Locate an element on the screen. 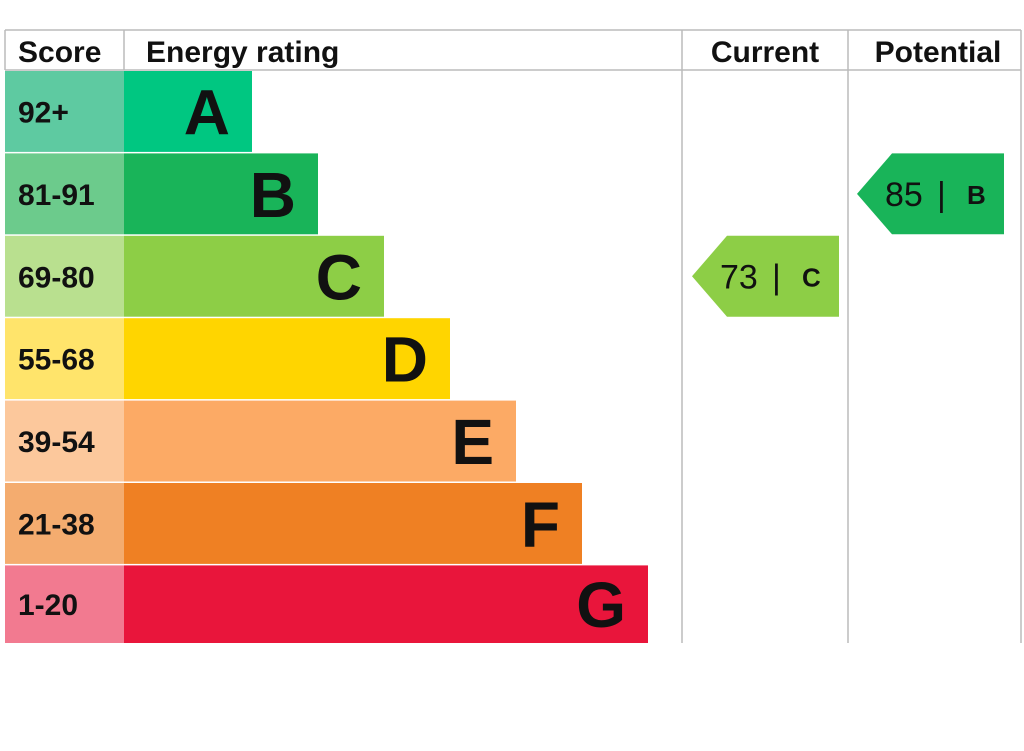  header-potential: Potential is located at coordinates (938, 52).